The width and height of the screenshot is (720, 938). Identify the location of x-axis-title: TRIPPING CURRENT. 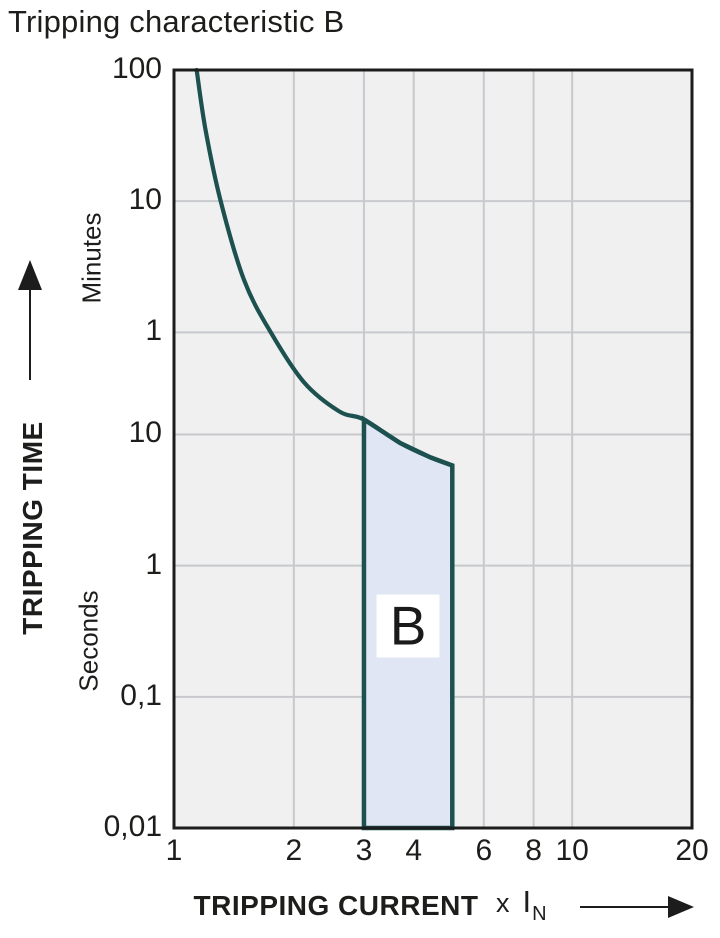
(336, 905).